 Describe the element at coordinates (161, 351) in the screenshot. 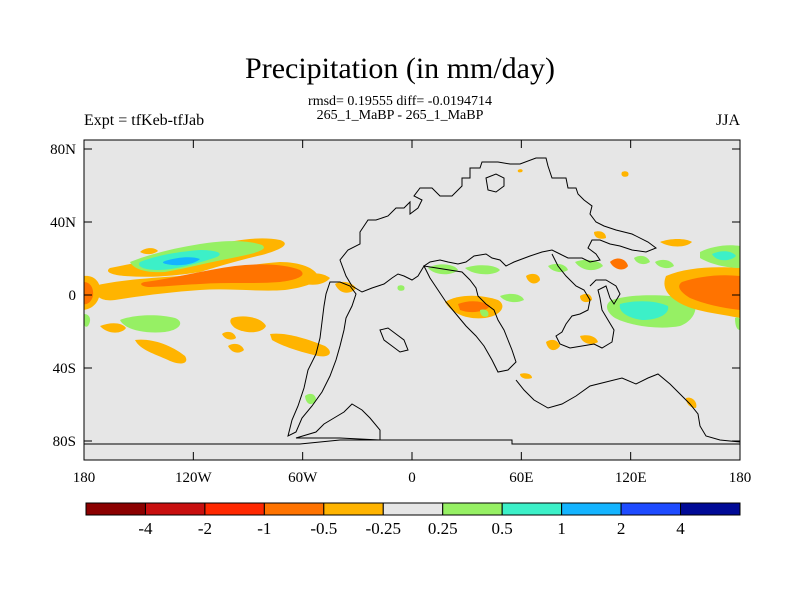

I see `anomaly-spacific-yellow2` at that location.